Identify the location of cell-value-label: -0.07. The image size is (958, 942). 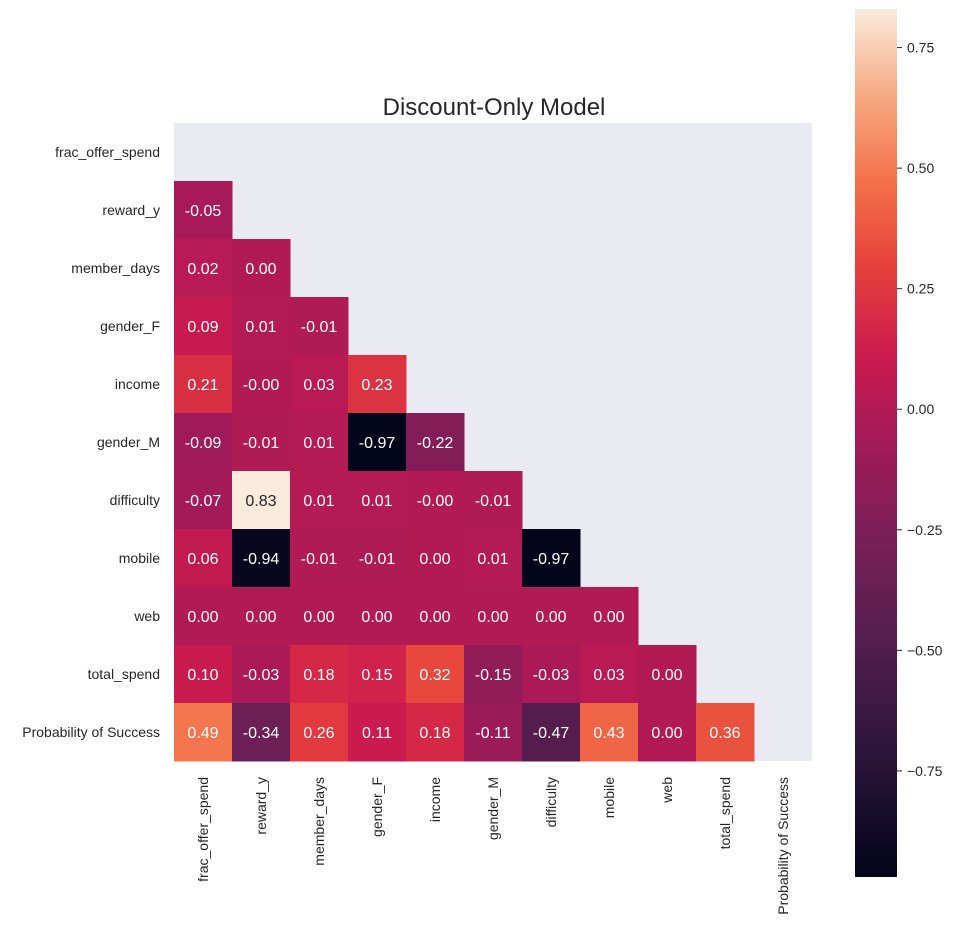
(203, 501).